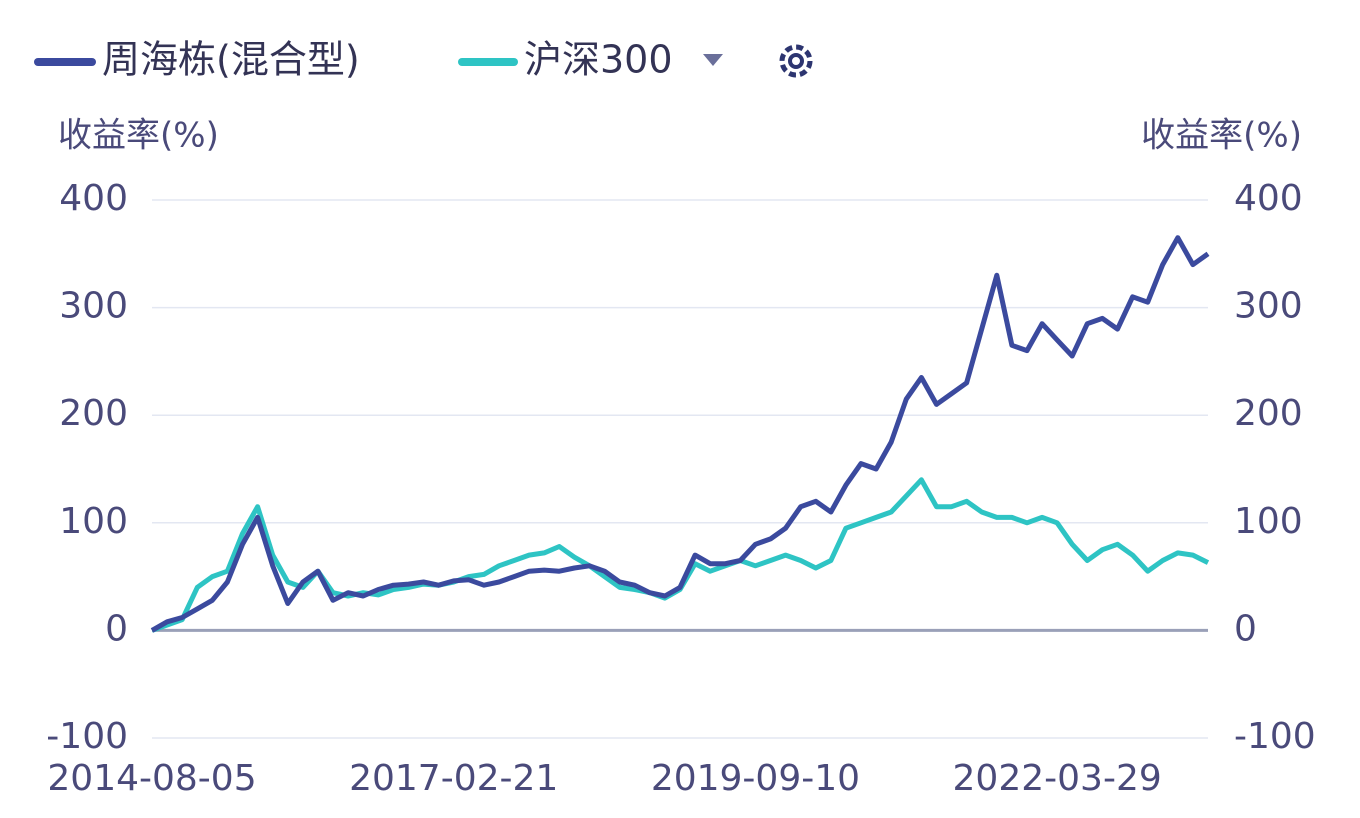 This screenshot has height=818, width=1360. What do you see at coordinates (87, 736) in the screenshot?
I see `y-tick-label: -100` at bounding box center [87, 736].